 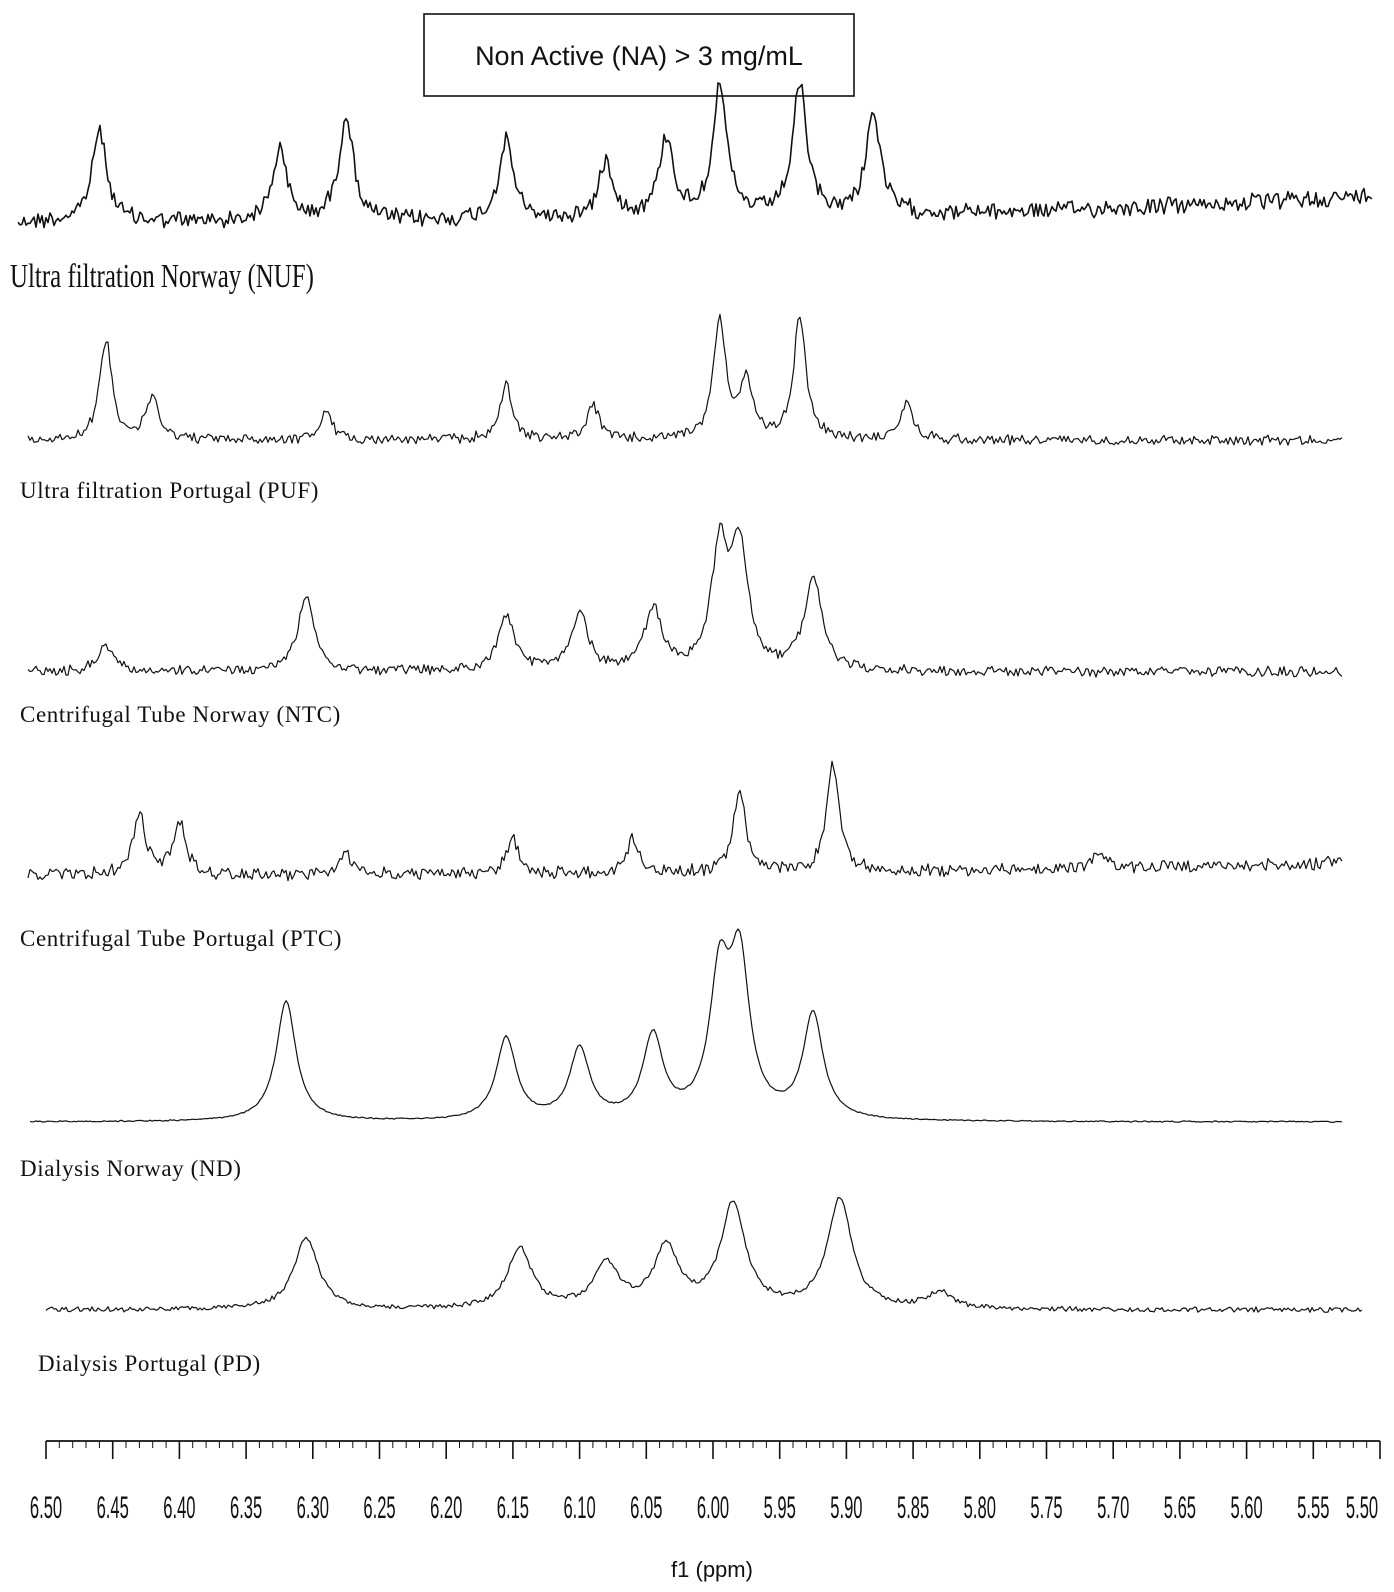 I want to click on spectrum-label: Dialysis Norway (ND), so click(x=131, y=1168).